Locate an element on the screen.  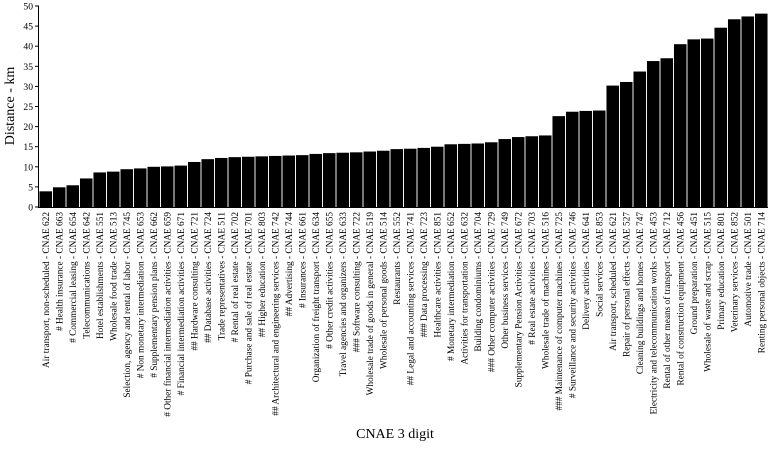
x-category-label: Air transport, non-scheduled - CNAE 622 is located at coordinates (47, 290).